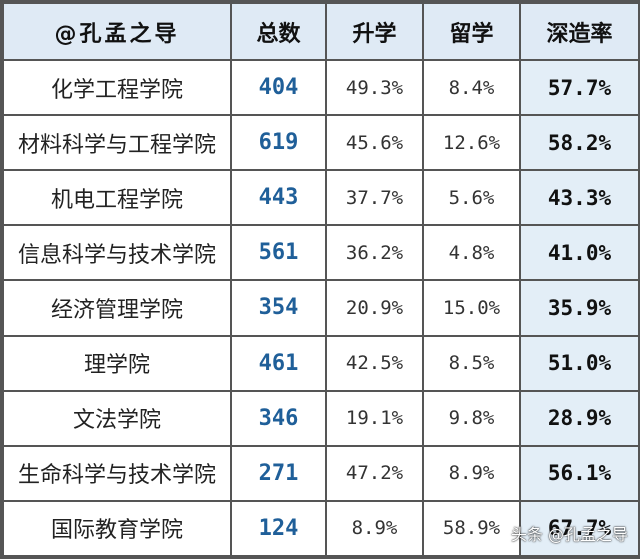  Describe the element at coordinates (578, 198) in the screenshot. I see `rate-cell: 43.3%` at that location.